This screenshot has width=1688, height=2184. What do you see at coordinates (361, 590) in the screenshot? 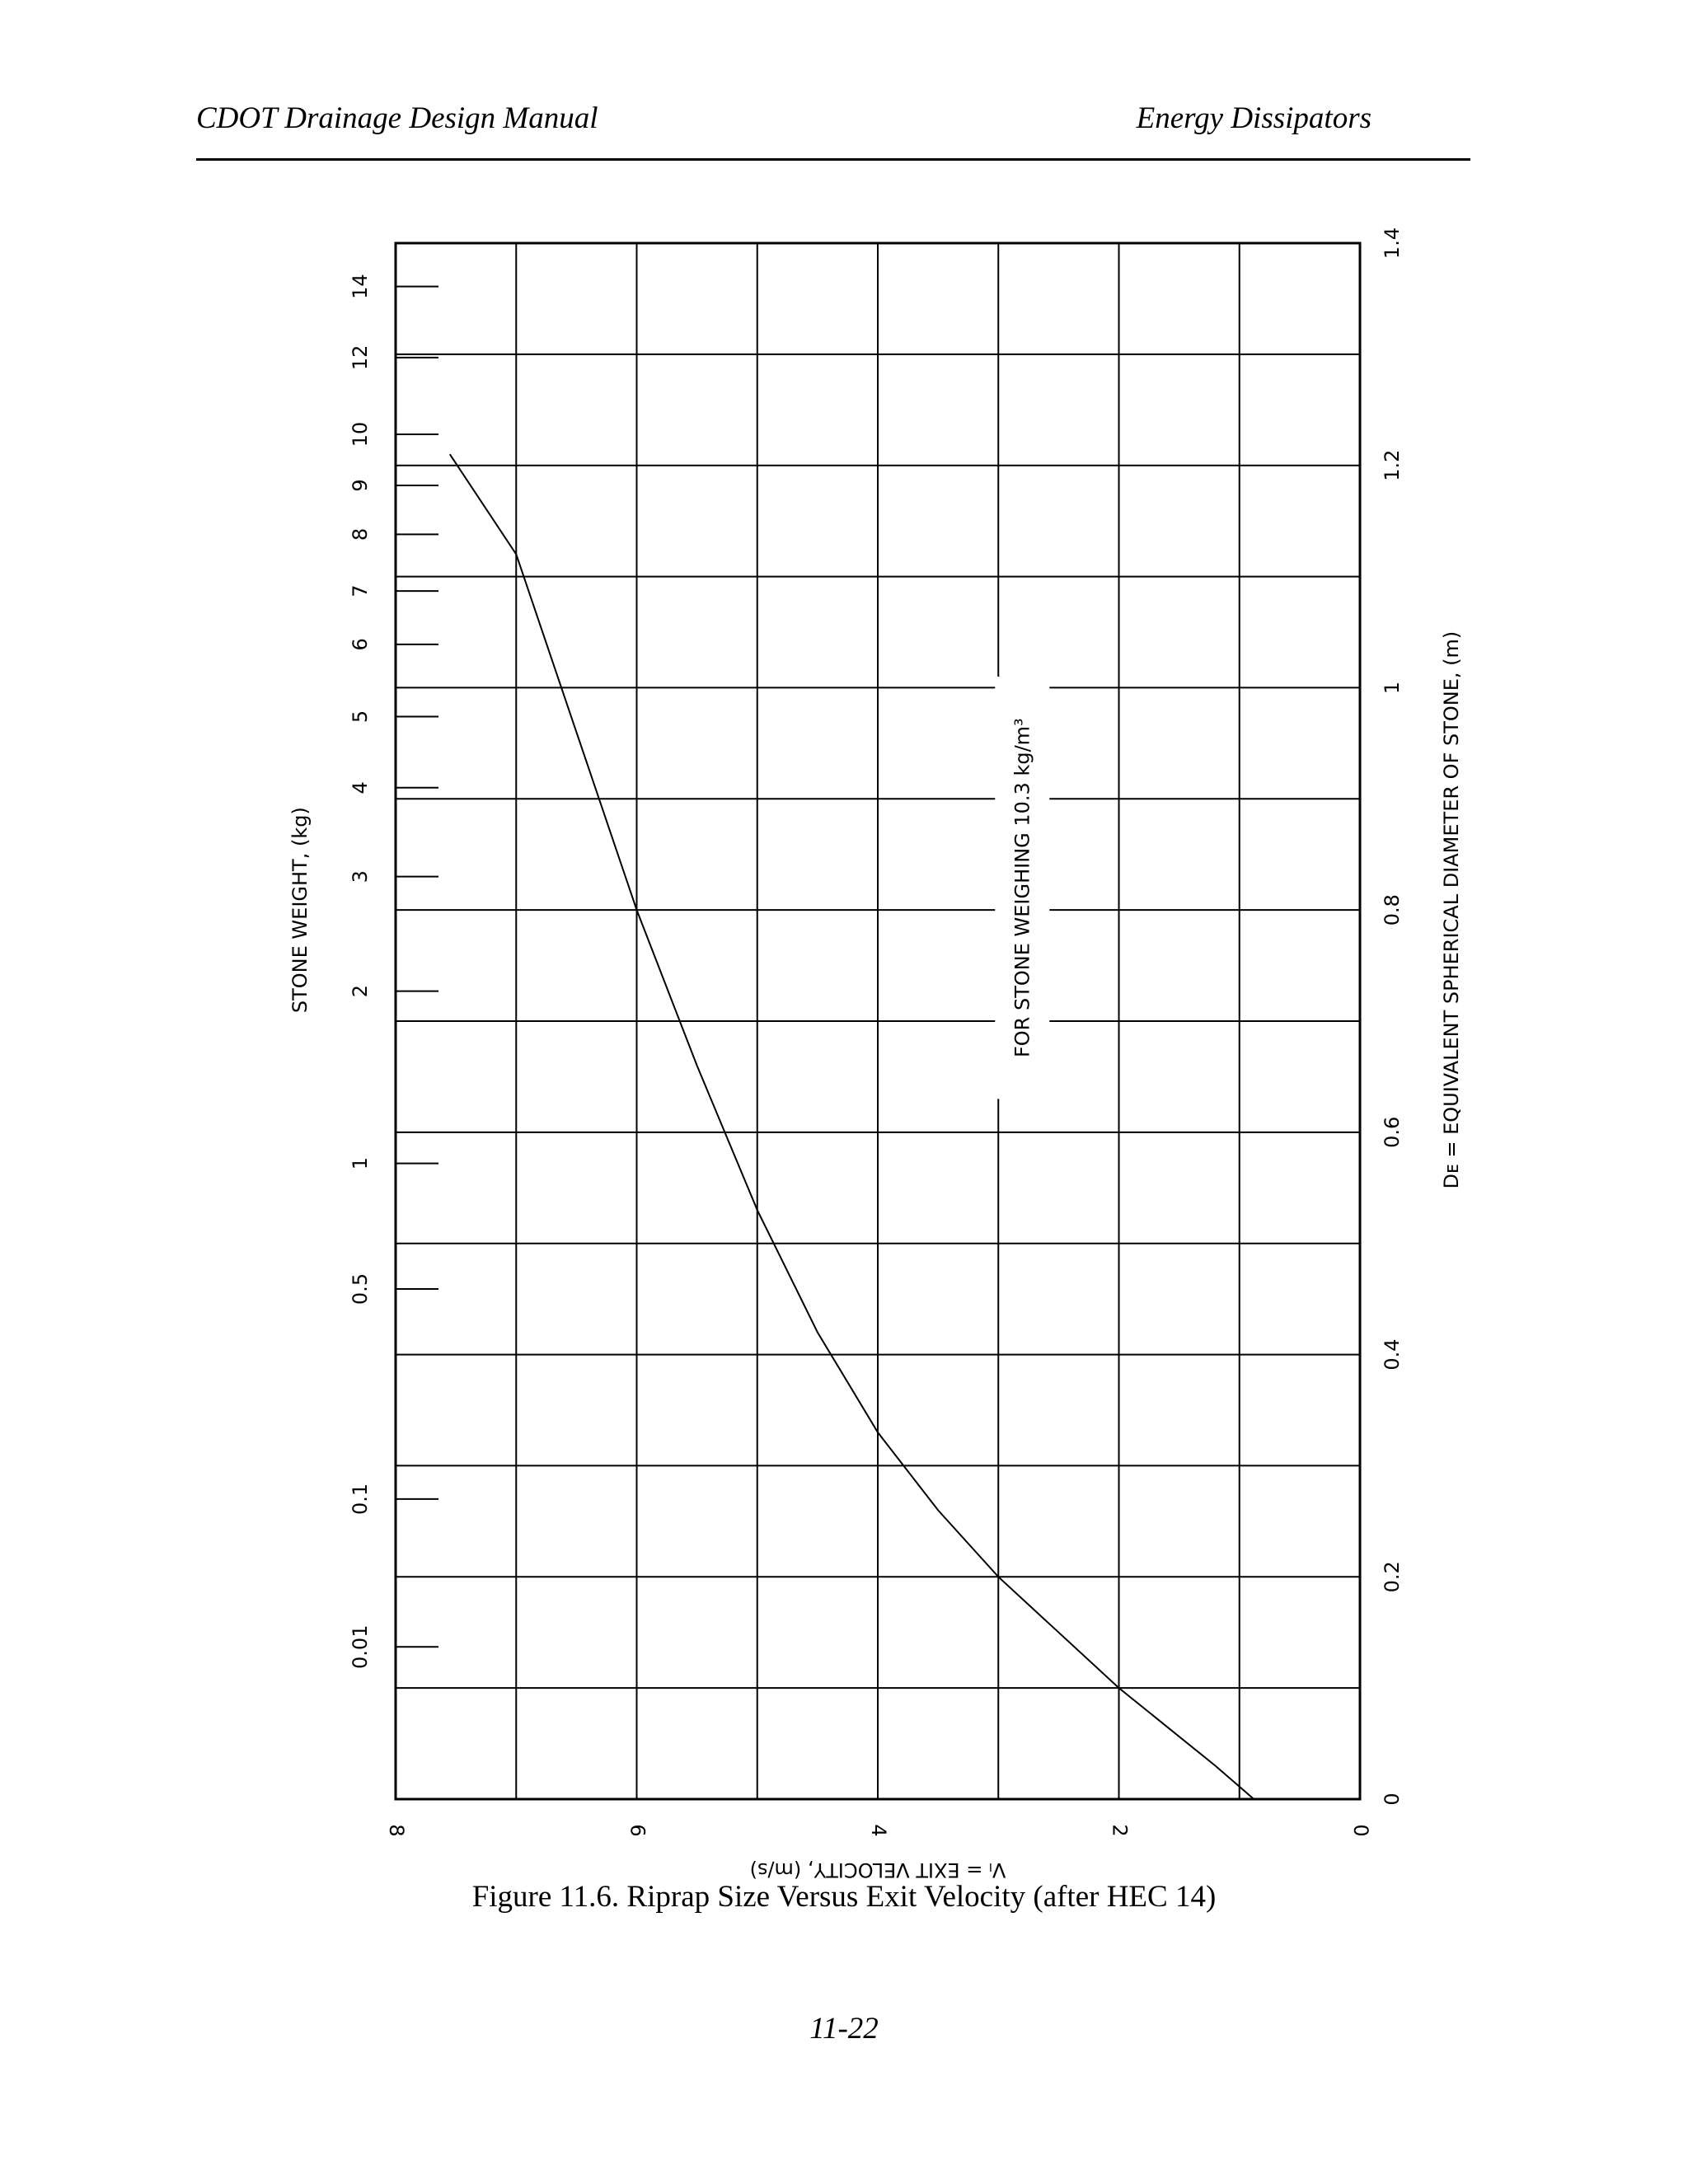
I see `tick-weight-7: 7` at bounding box center [361, 590].